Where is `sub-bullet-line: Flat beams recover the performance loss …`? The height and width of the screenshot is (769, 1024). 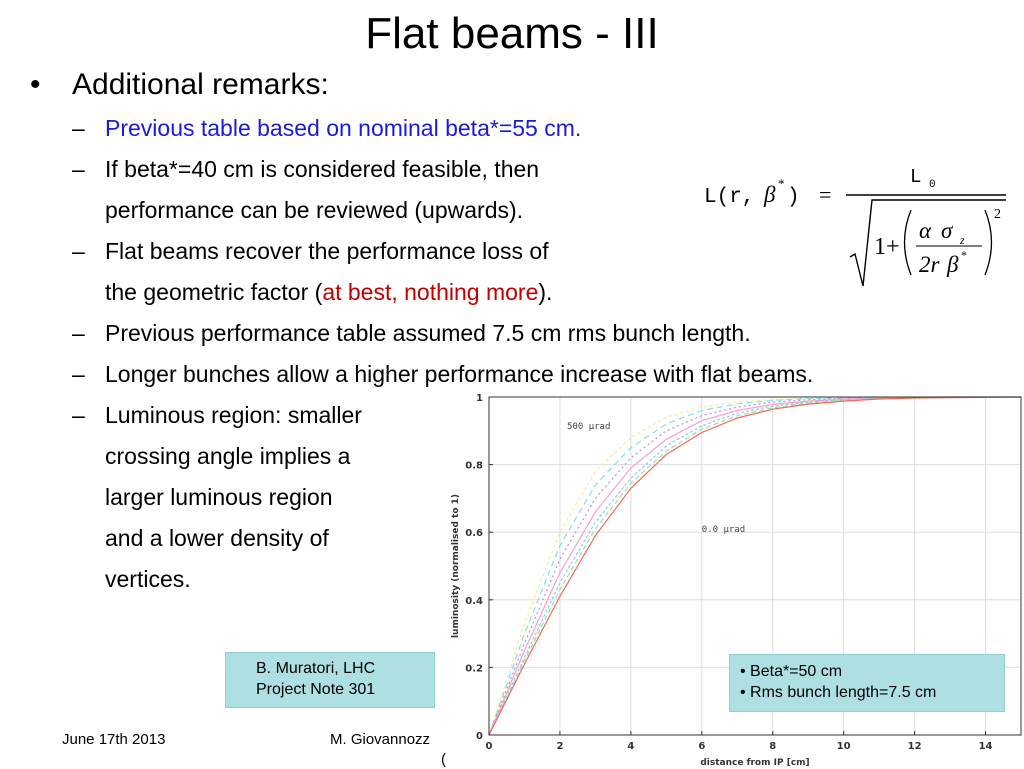 sub-bullet-line: Flat beams recover the performance loss … is located at coordinates (328, 251).